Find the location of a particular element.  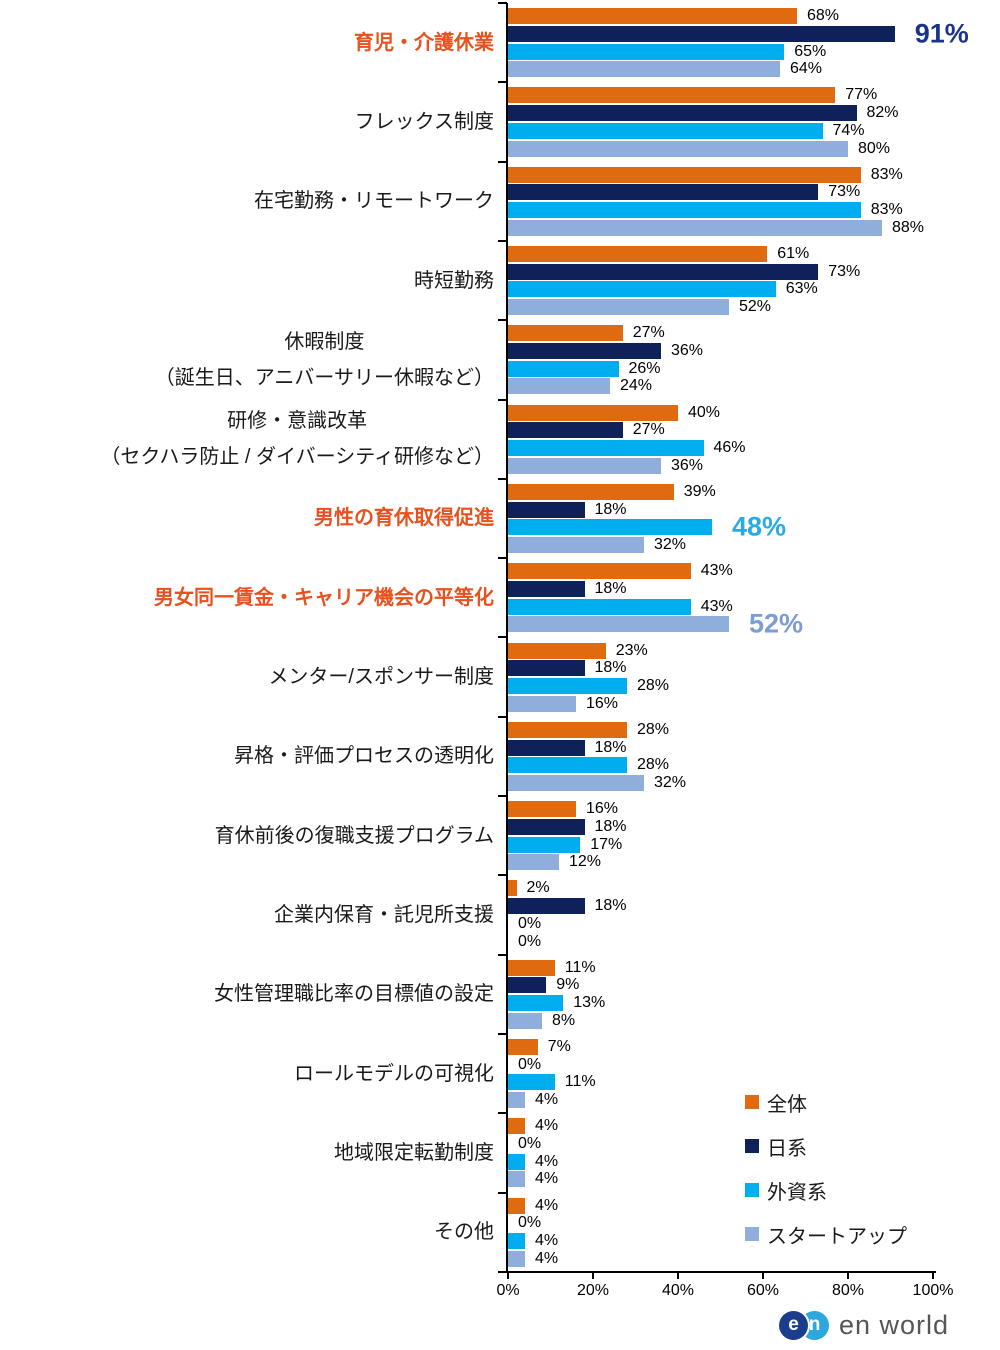

category-label: その他 is located at coordinates (464, 1232).